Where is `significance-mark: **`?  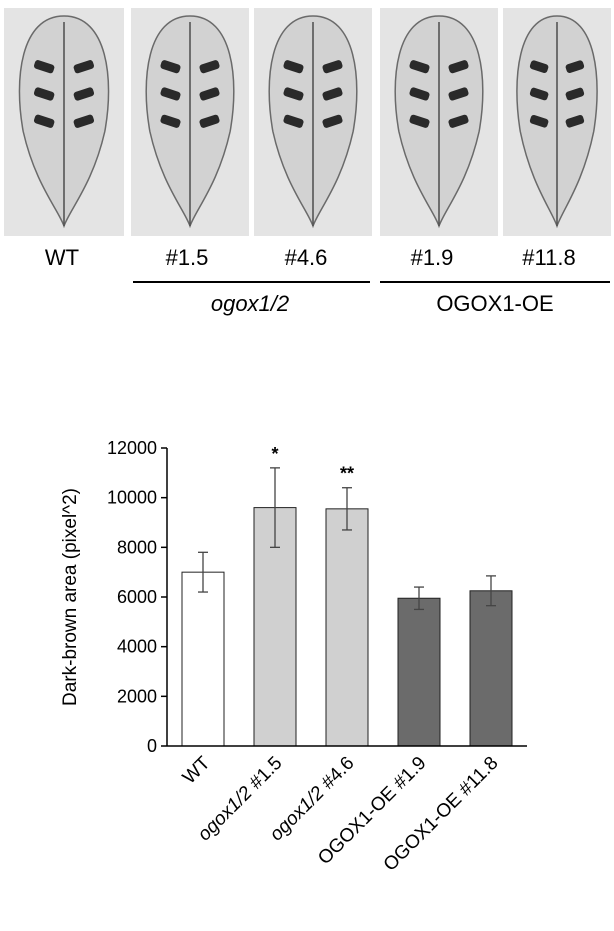
significance-mark: ** is located at coordinates (347, 474).